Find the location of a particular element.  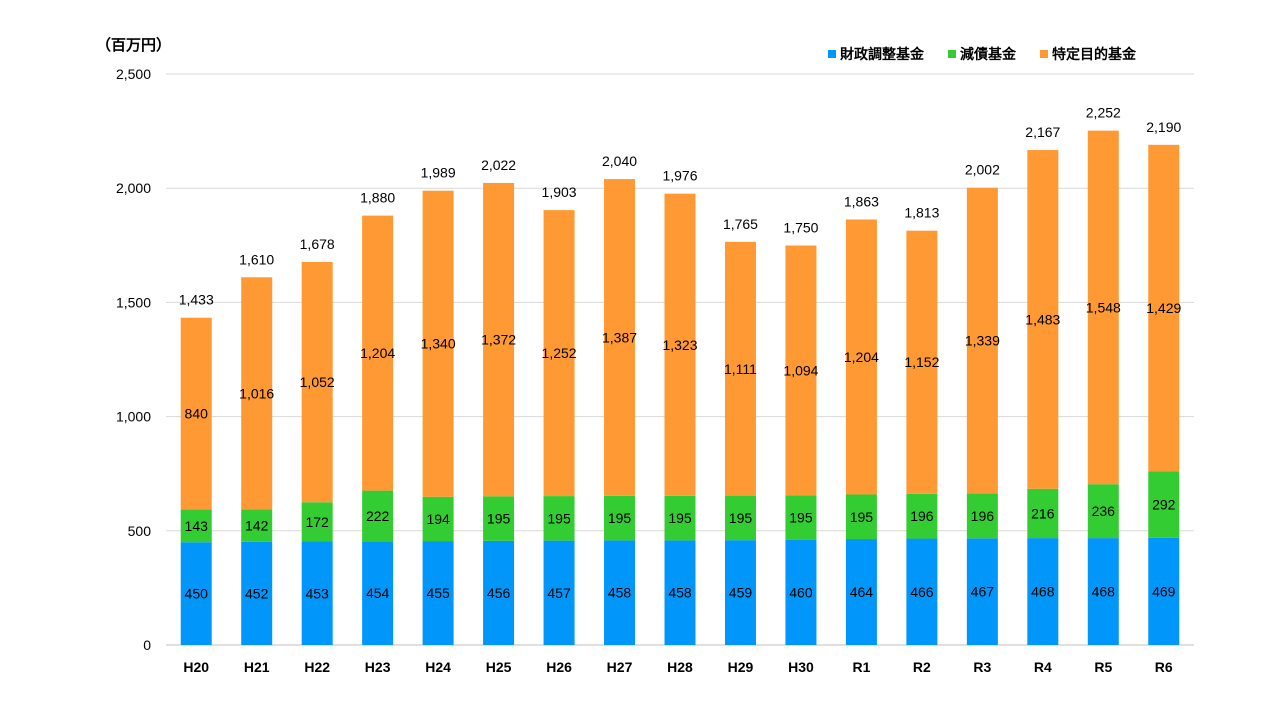

data-label: 142 is located at coordinates (257, 526).